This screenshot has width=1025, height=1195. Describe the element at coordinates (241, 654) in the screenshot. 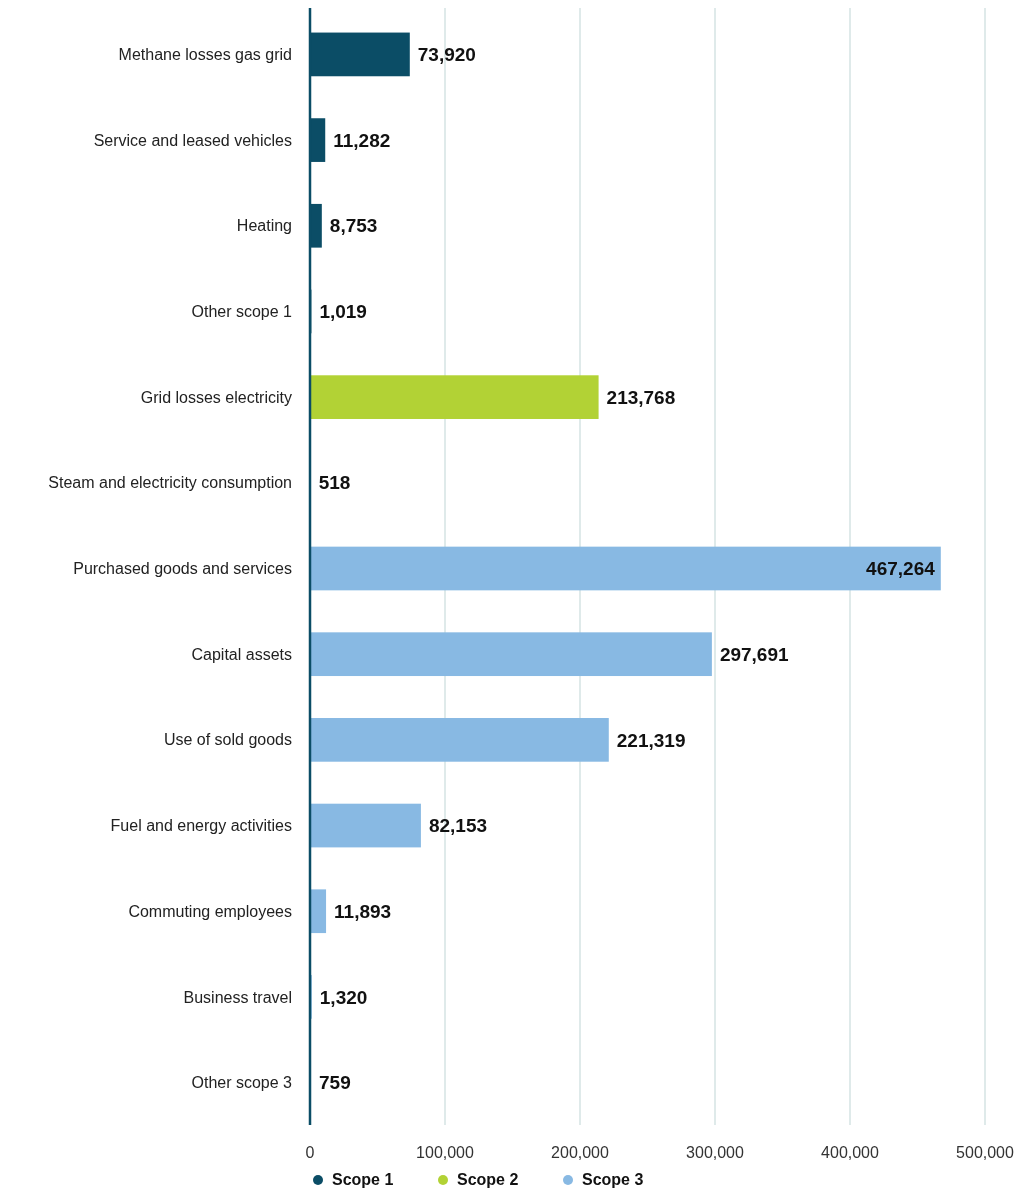

I see `y-tick-label: Capital assets` at that location.